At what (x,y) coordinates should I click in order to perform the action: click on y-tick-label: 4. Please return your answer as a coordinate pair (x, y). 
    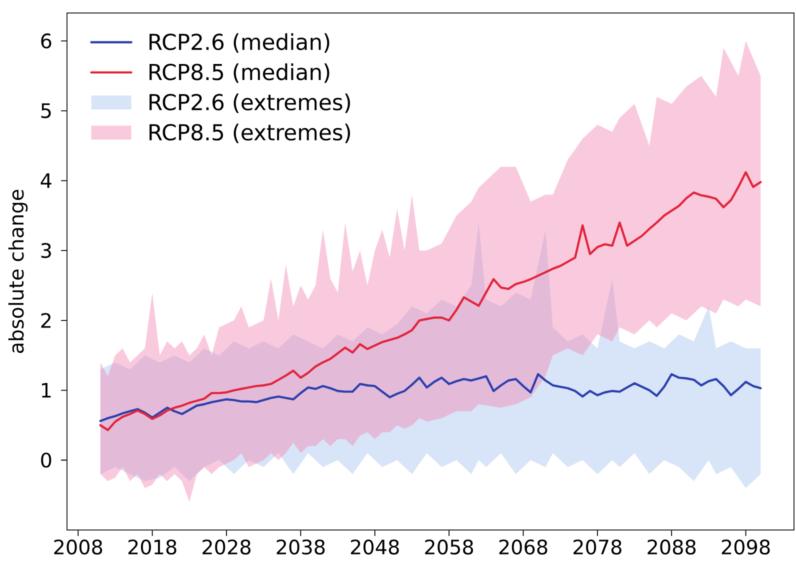
    Looking at the image, I should click on (46, 180).